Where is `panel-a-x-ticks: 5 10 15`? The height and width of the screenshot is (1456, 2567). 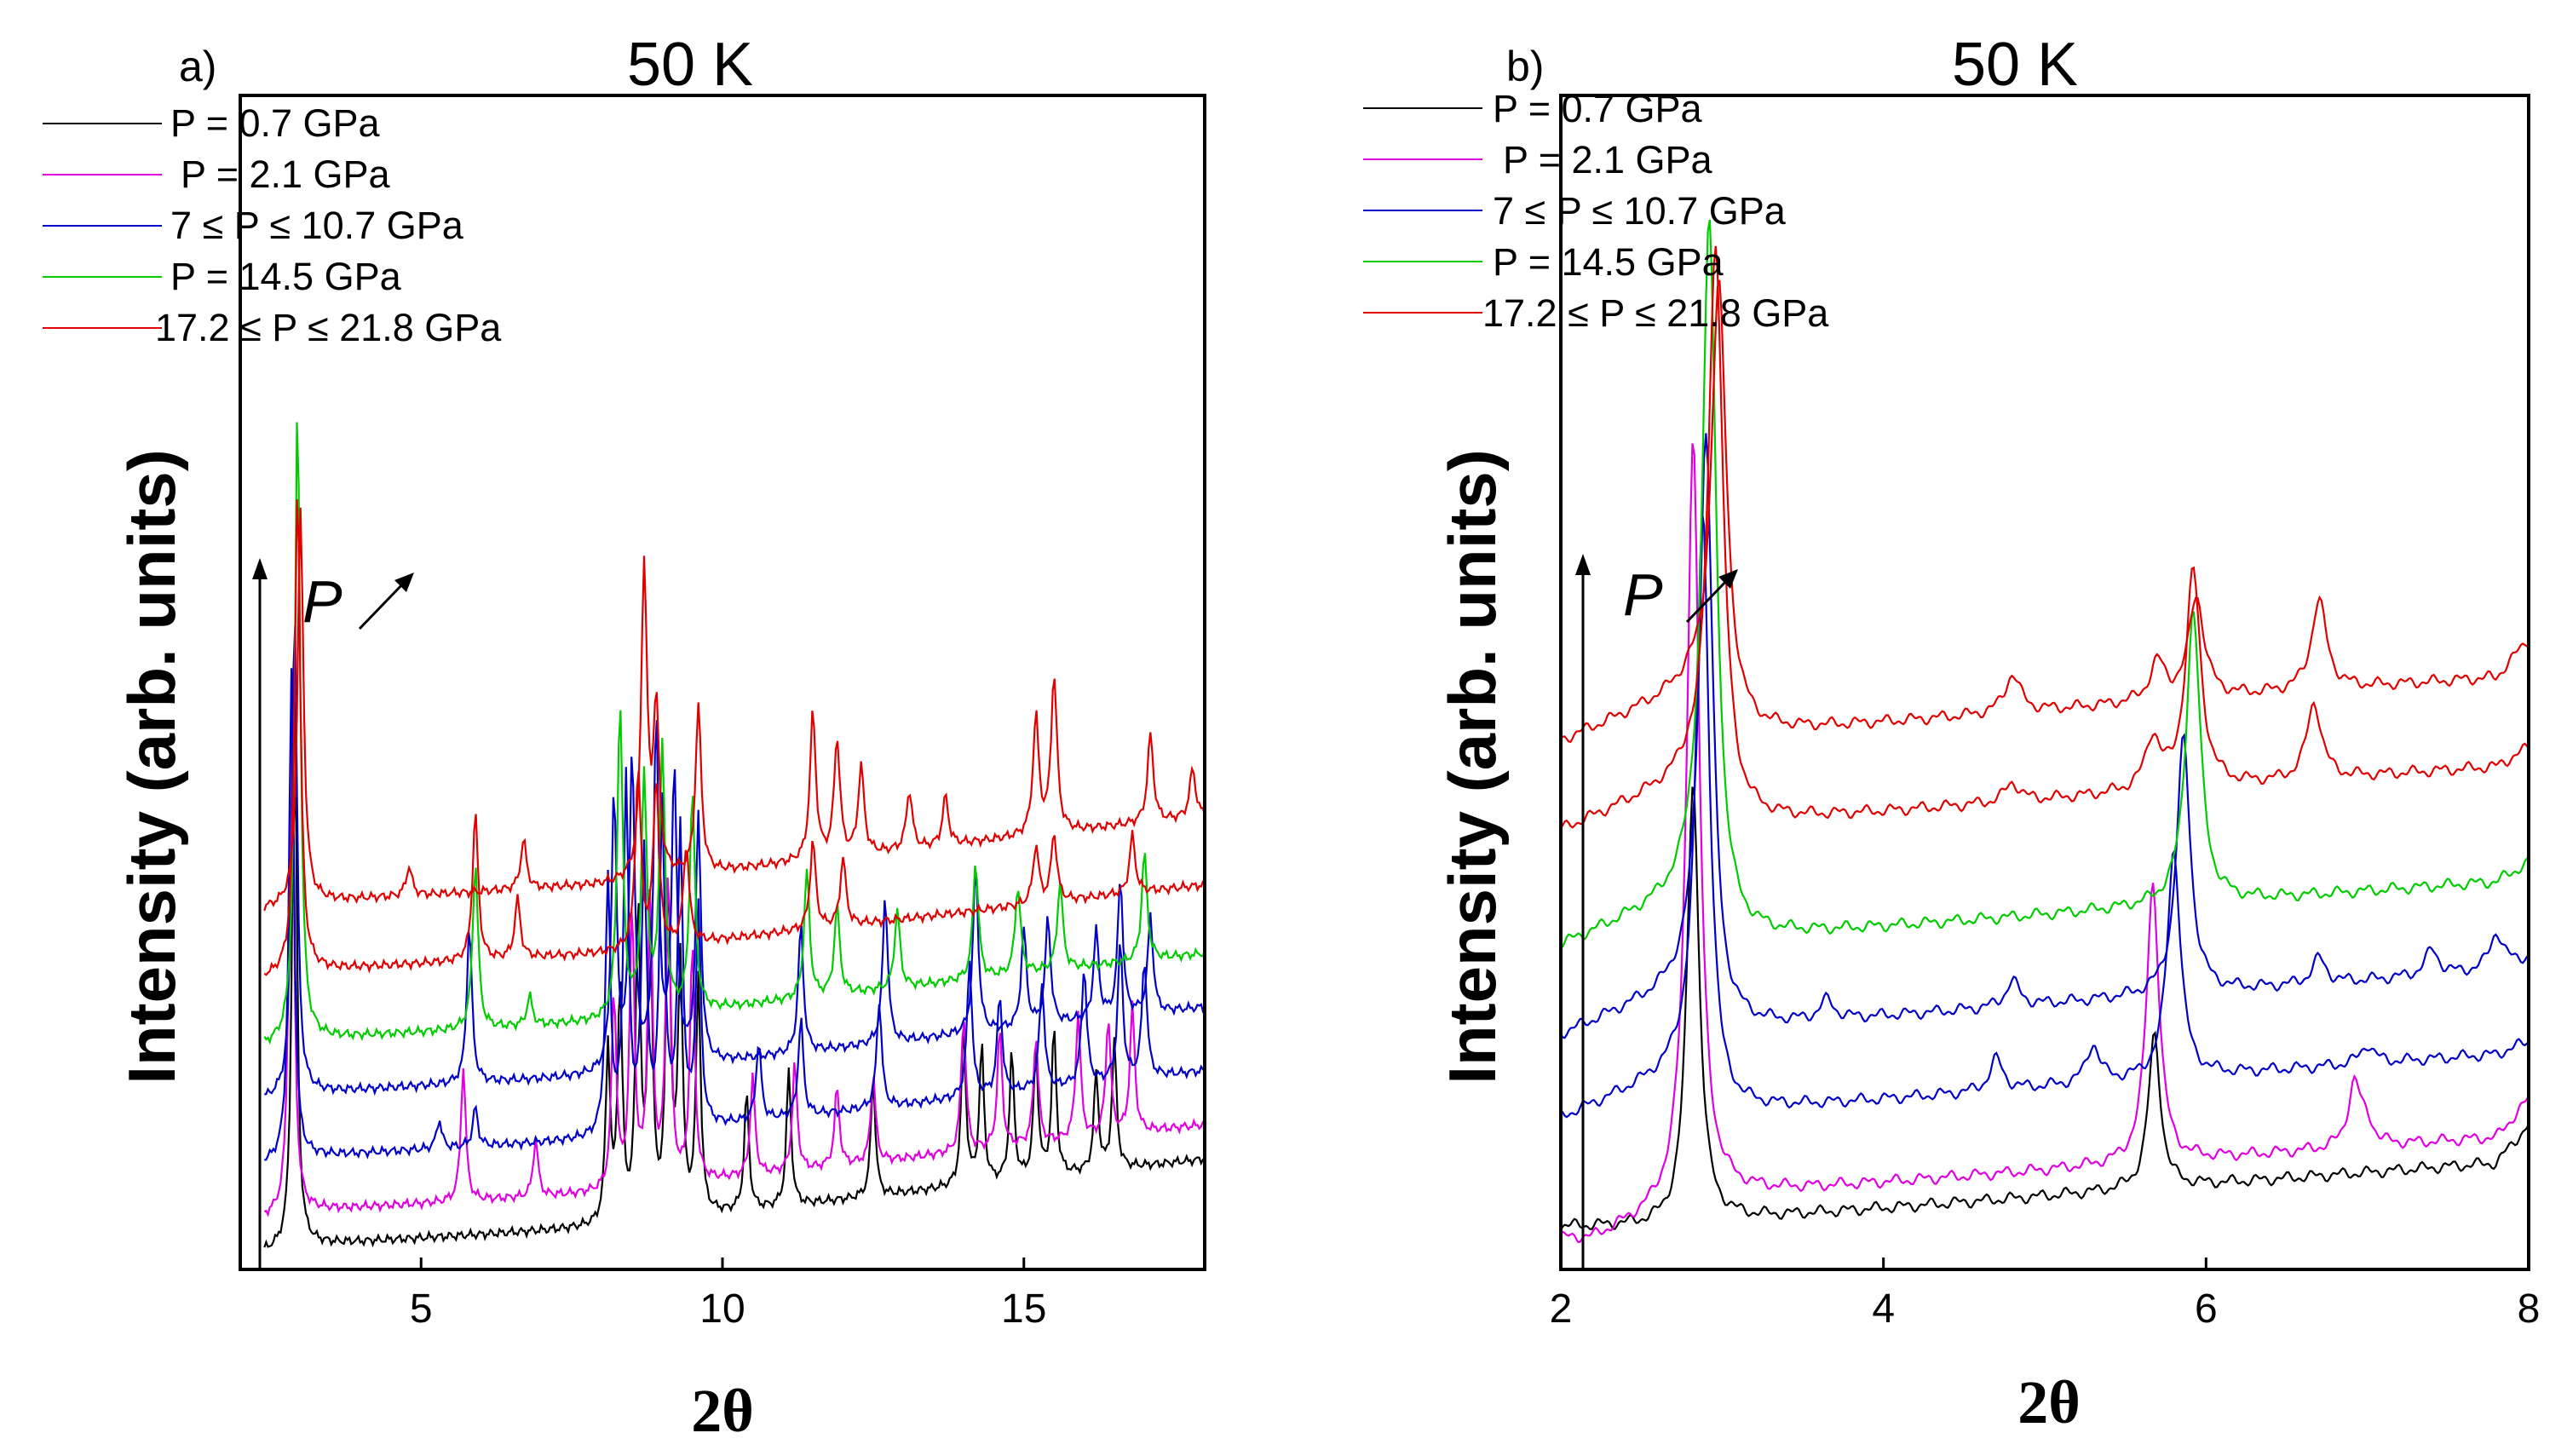
panel-a-x-ticks: 5 10 15 is located at coordinates (728, 1294).